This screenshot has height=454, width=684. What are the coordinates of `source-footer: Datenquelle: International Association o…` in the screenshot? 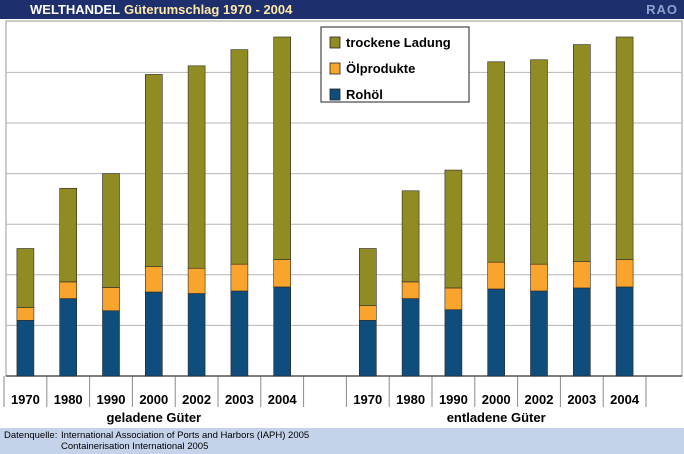 It's located at (342, 441).